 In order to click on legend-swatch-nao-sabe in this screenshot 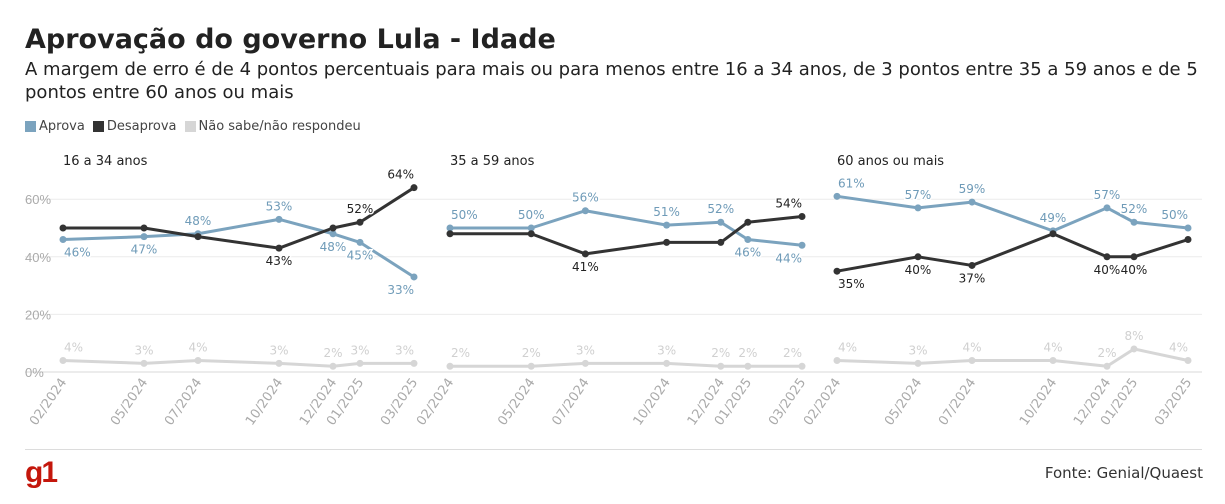, I will do `click(190, 126)`.